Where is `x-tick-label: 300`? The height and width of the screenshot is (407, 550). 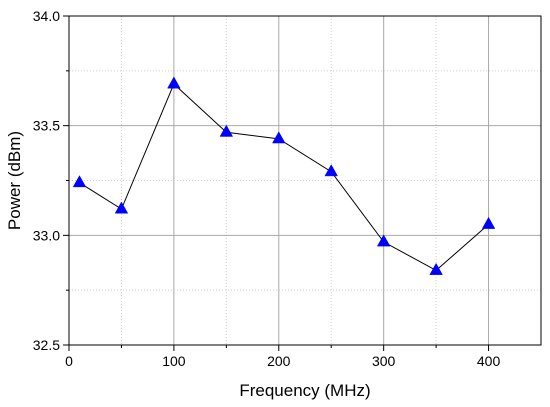 x-tick-label: 300 is located at coordinates (384, 361).